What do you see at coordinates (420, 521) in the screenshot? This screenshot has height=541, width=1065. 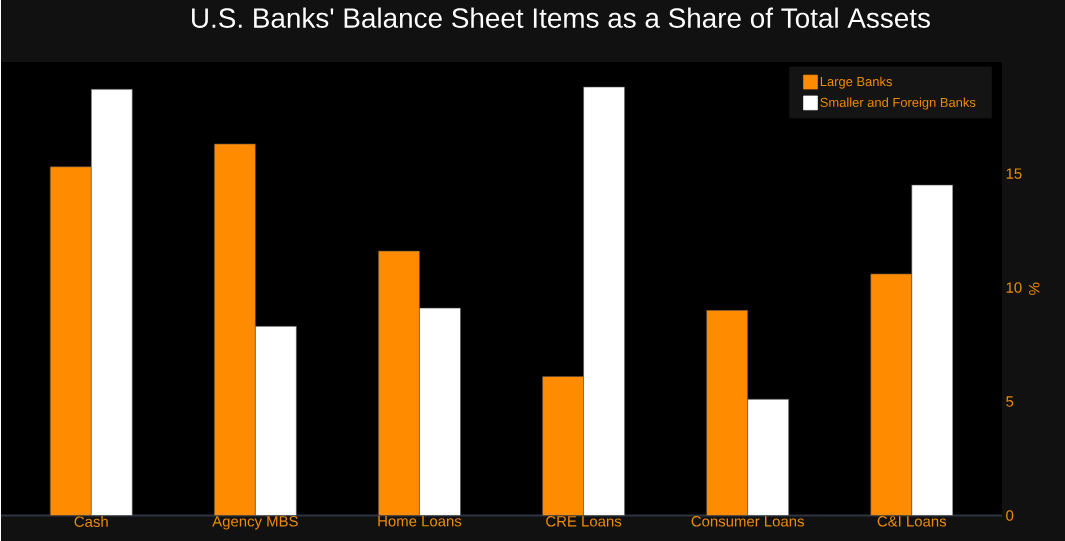 I see `x-tick-label: Home Loans` at bounding box center [420, 521].